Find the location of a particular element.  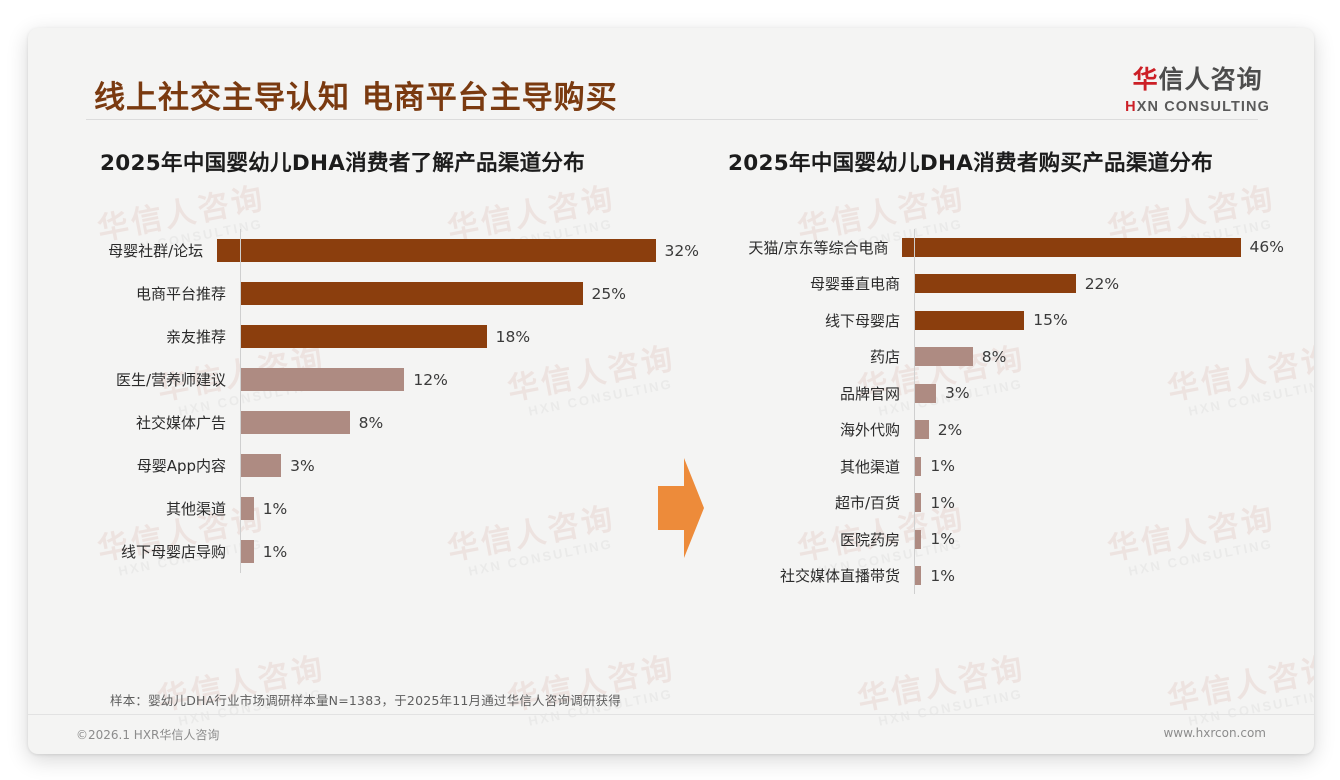

chart-bar-row: 超市/百货 1% is located at coordinates (994, 503).